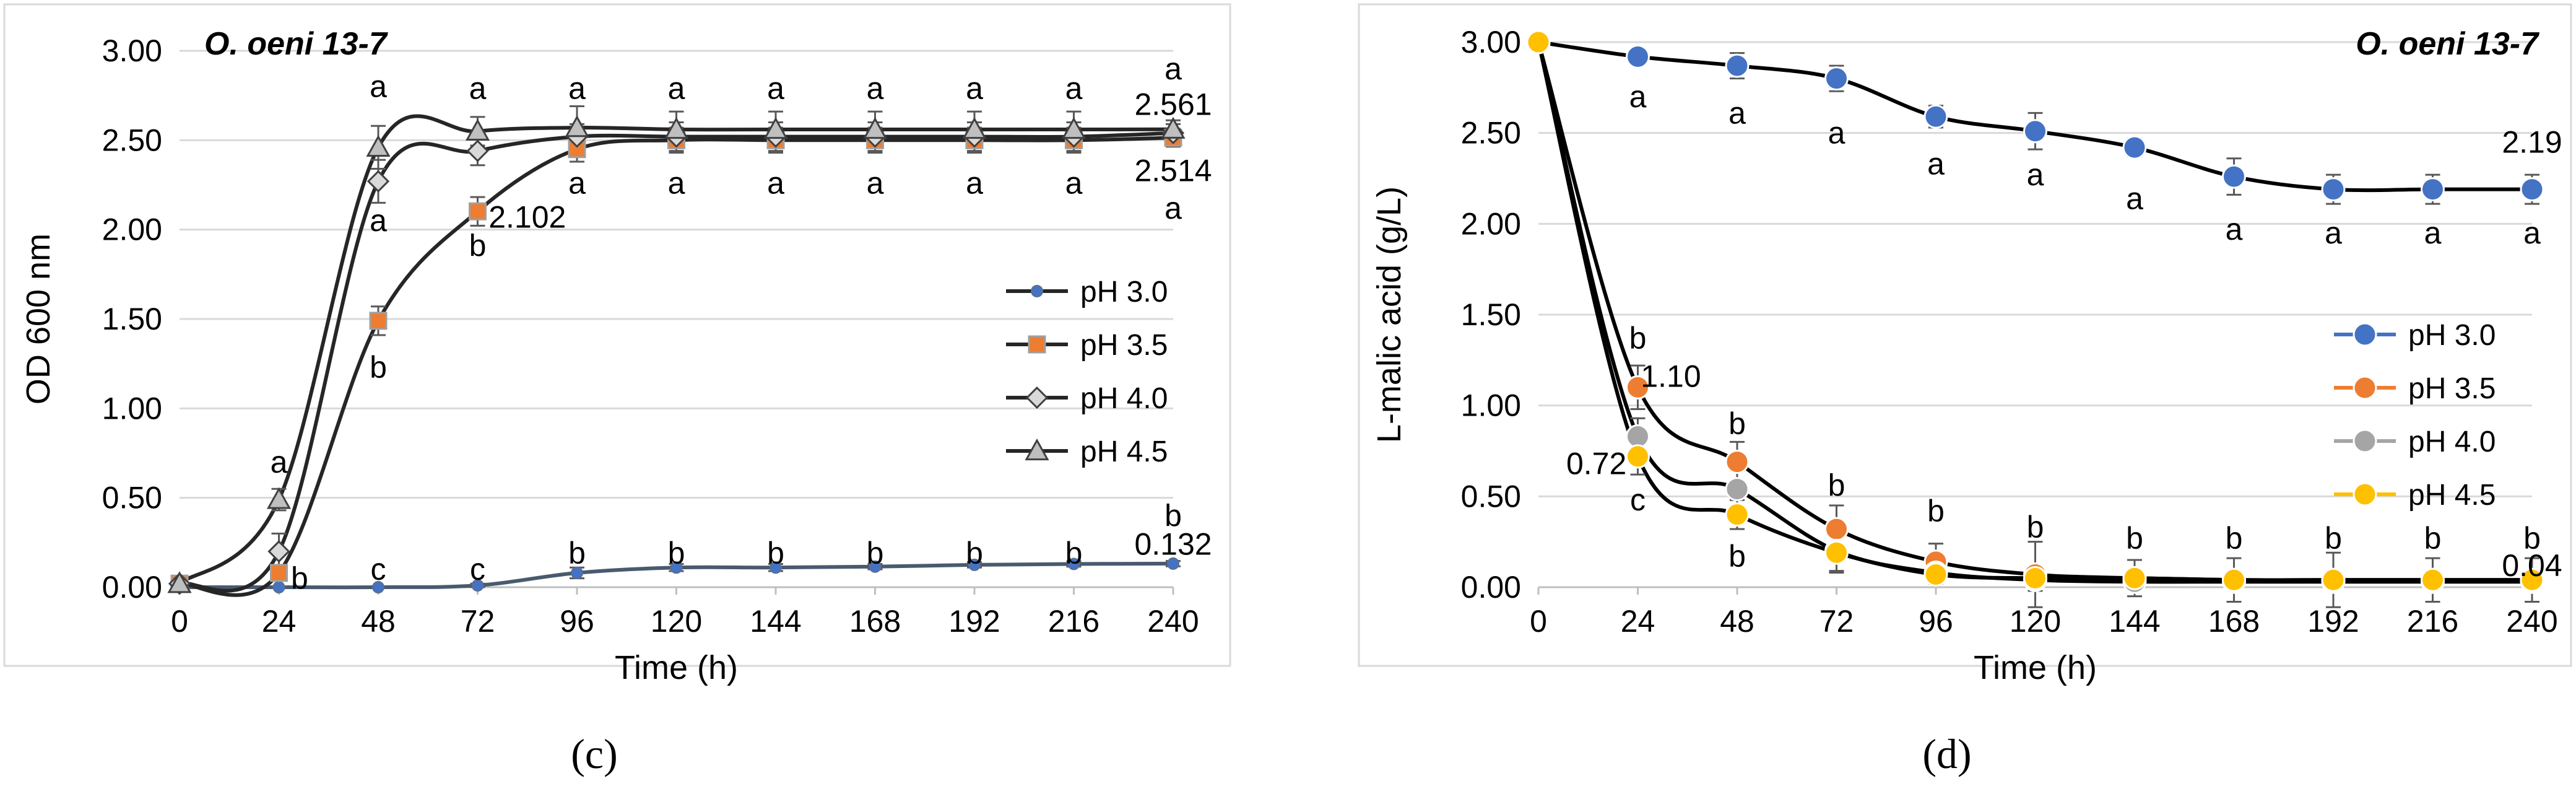  What do you see at coordinates (875, 621) in the screenshot?
I see `chart-c-x-tick-label: 168` at bounding box center [875, 621].